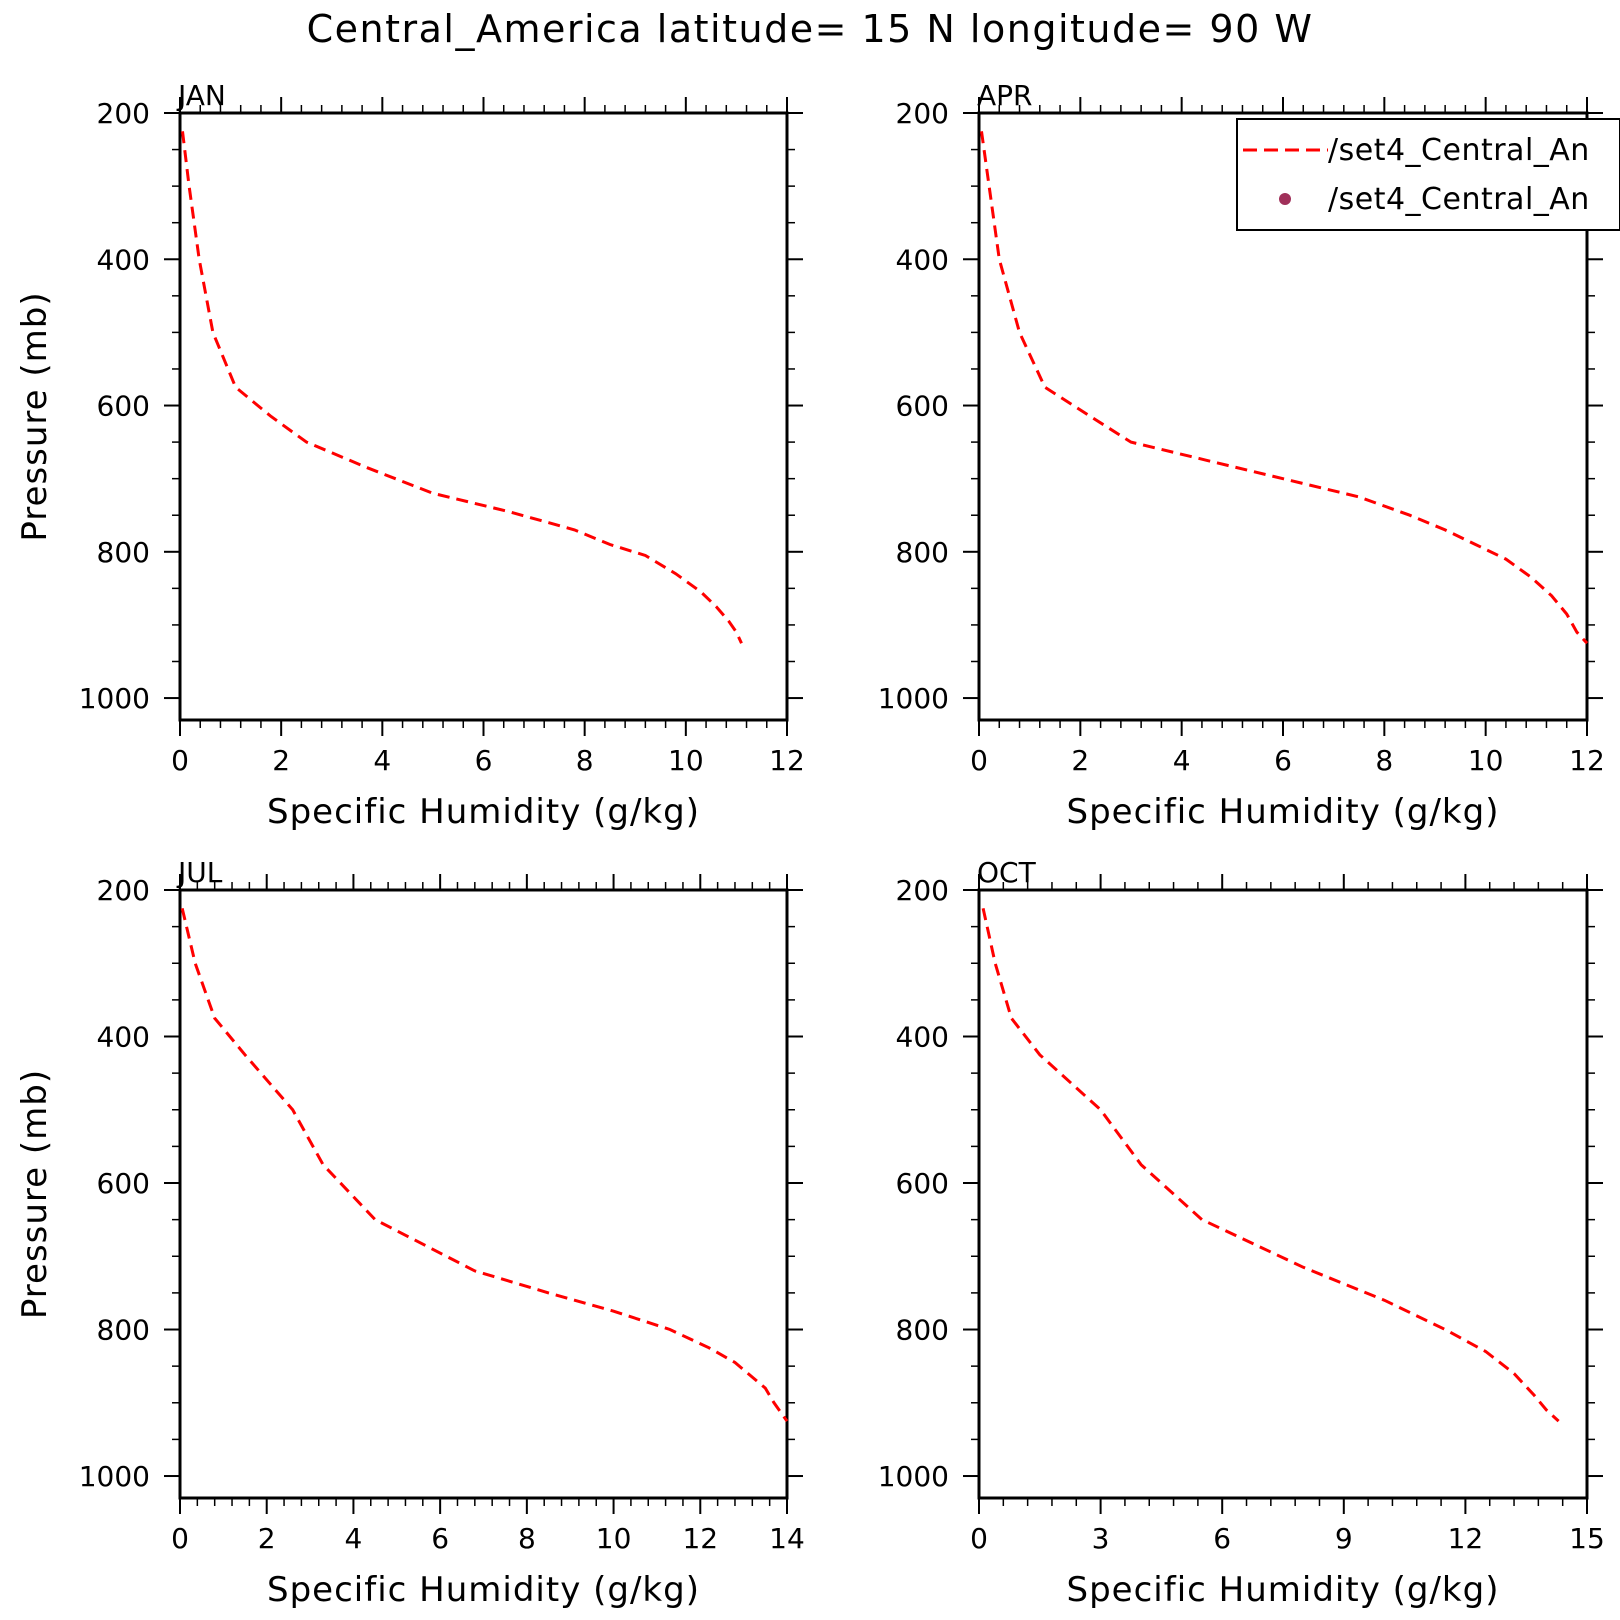 The width and height of the screenshot is (1620, 1620). I want to click on x-tick-label: 15, so click(1587, 1538).